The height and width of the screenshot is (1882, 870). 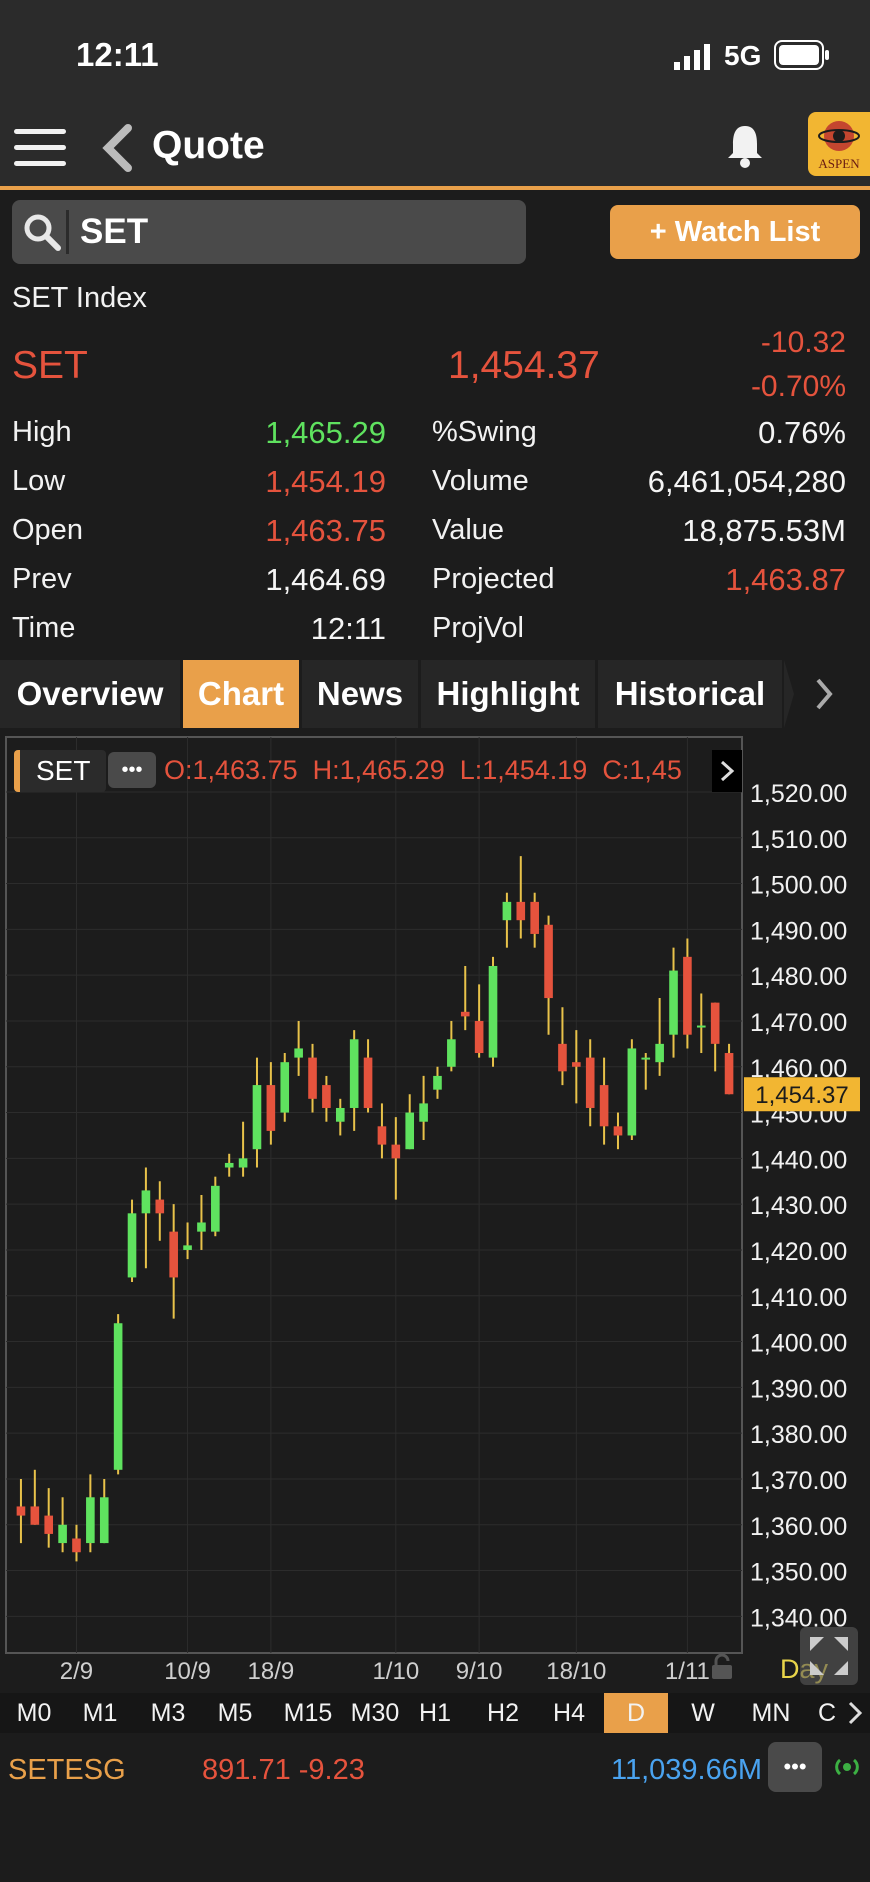 What do you see at coordinates (325, 432) in the screenshot?
I see `stat-value-high: 1,465.29` at bounding box center [325, 432].